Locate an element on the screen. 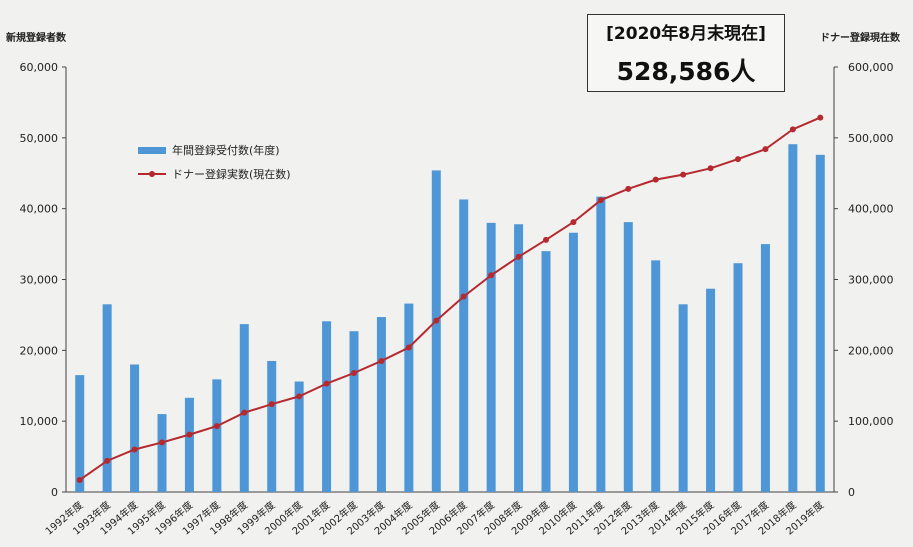 The width and height of the screenshot is (913, 547). status-date: [2020年8月末現在] is located at coordinates (686, 34).